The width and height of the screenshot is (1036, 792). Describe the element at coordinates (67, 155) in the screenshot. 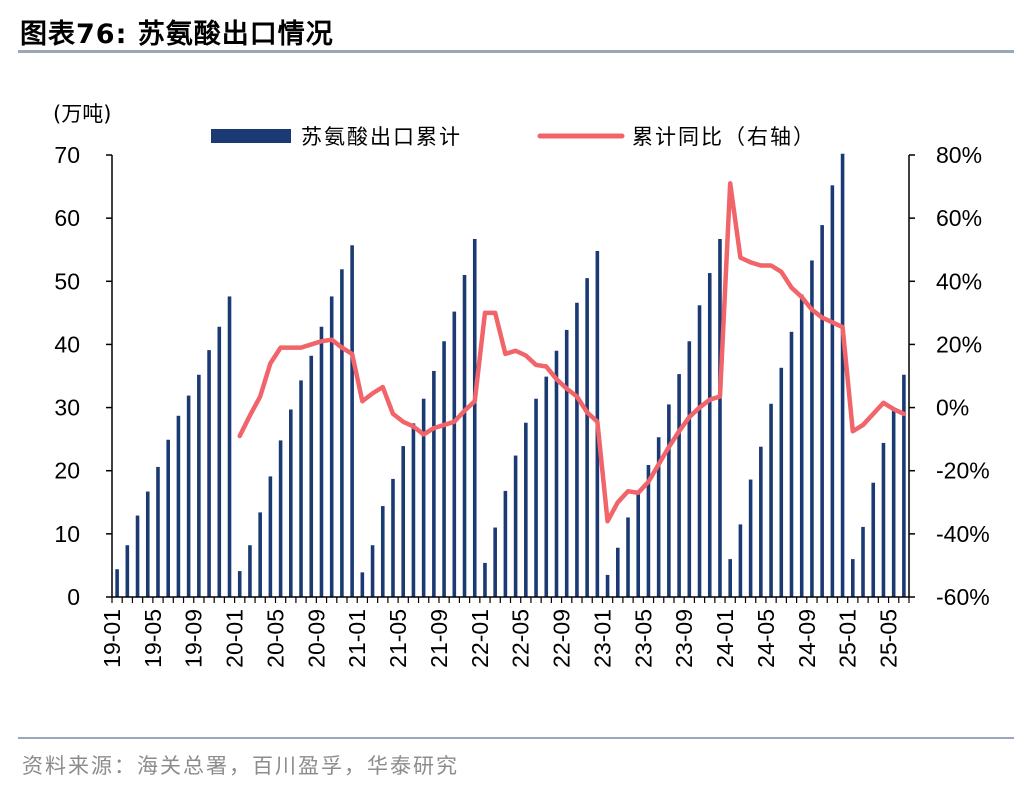

I see `left-tick-label: 70` at that location.